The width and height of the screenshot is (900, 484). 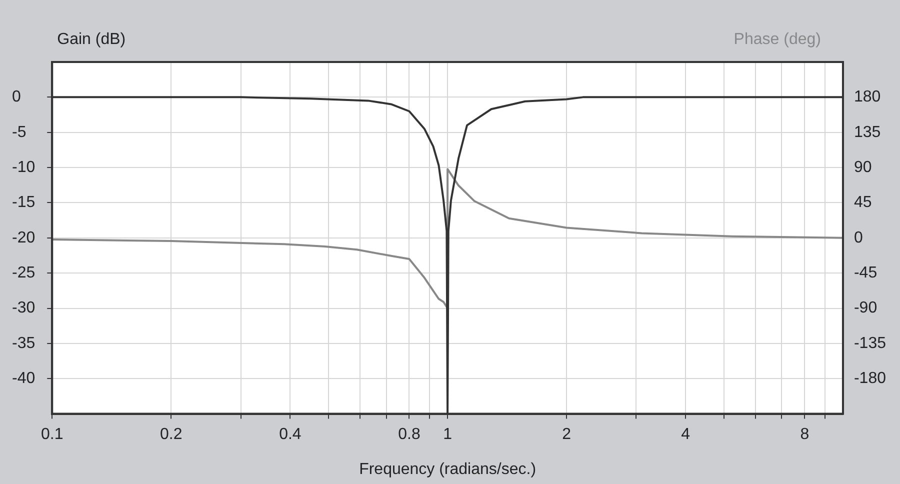 What do you see at coordinates (867, 132) in the screenshot?
I see `y2-tick-label: 135` at bounding box center [867, 132].